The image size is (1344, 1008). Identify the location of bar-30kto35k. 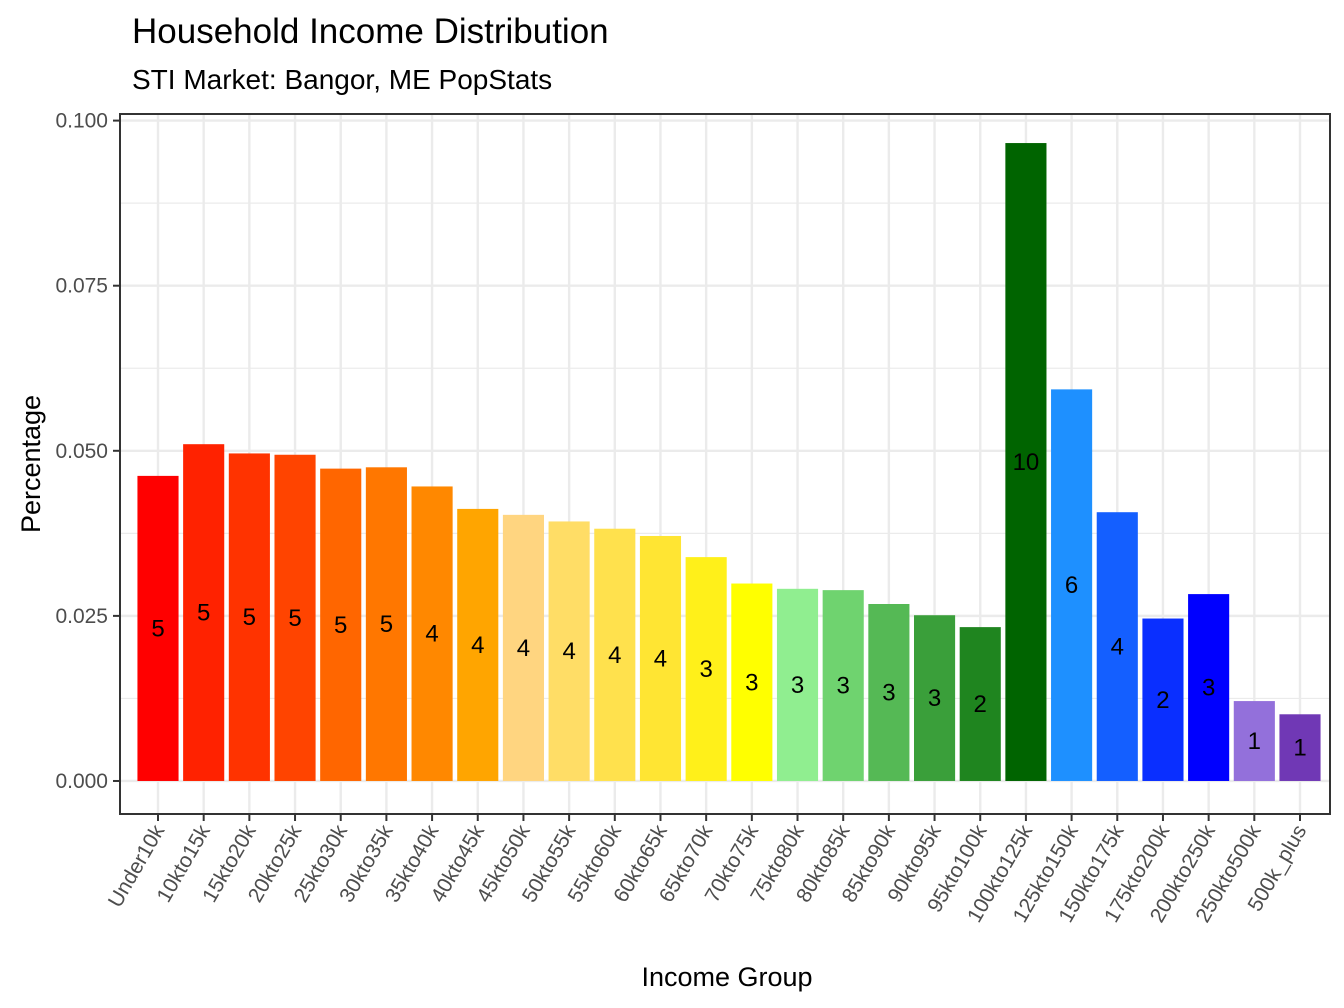
(386, 624).